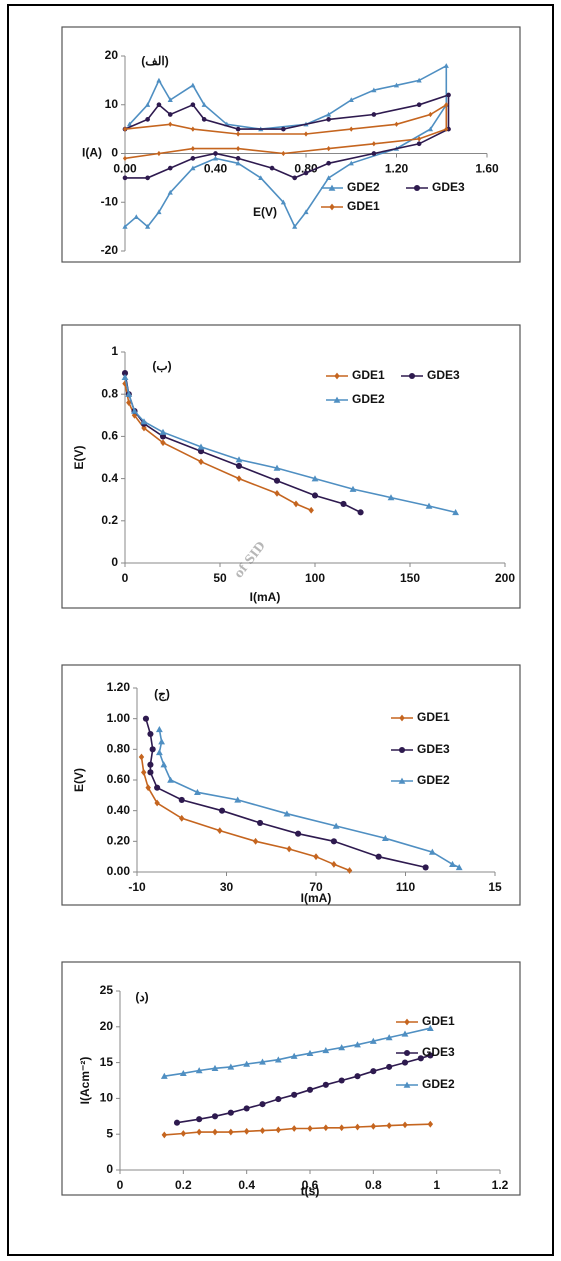  What do you see at coordinates (141, 997) in the screenshot?
I see `panel-annotation: (د)` at bounding box center [141, 997].